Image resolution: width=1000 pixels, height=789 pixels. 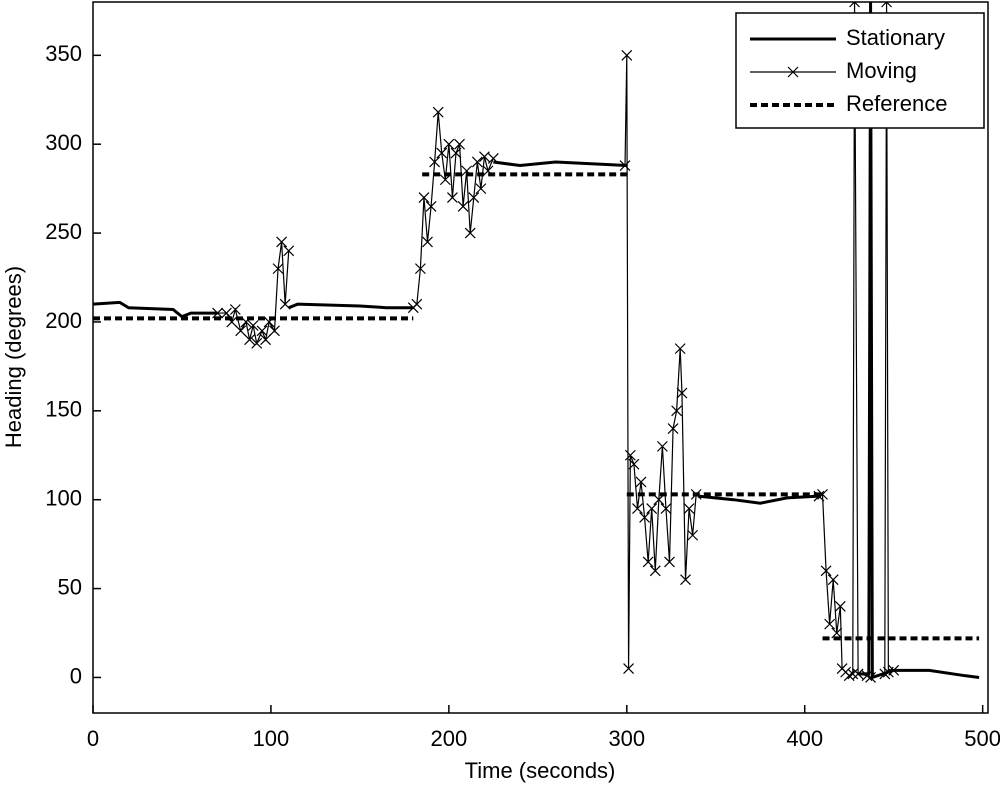 I want to click on y-tick-label: 150, so click(x=63, y=409).